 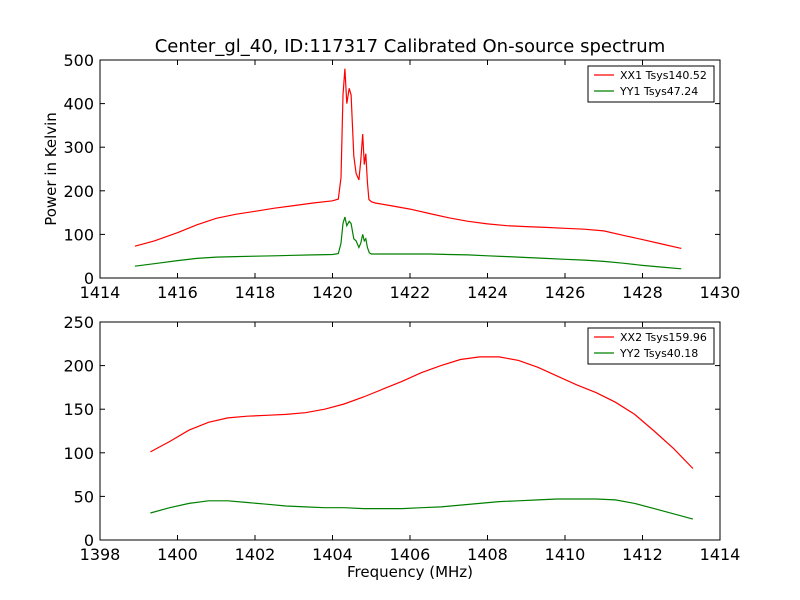 What do you see at coordinates (487, 554) in the screenshot?
I see `x-tick-label: 1408` at bounding box center [487, 554].